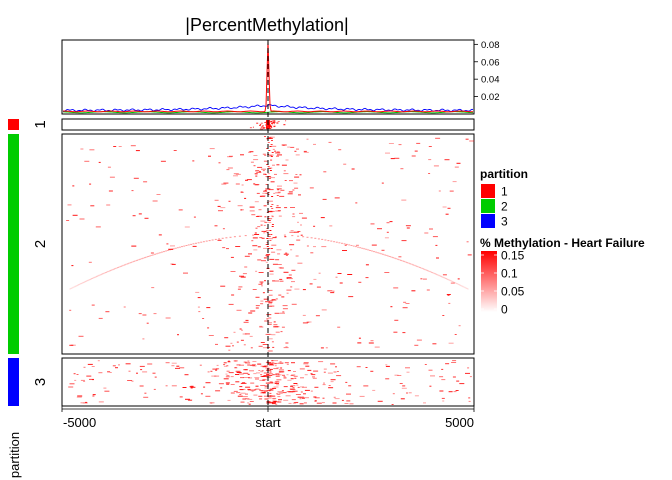 The height and width of the screenshot is (480, 672). Describe the element at coordinates (504, 174) in the screenshot. I see `partition-legend-title: partition` at that location.